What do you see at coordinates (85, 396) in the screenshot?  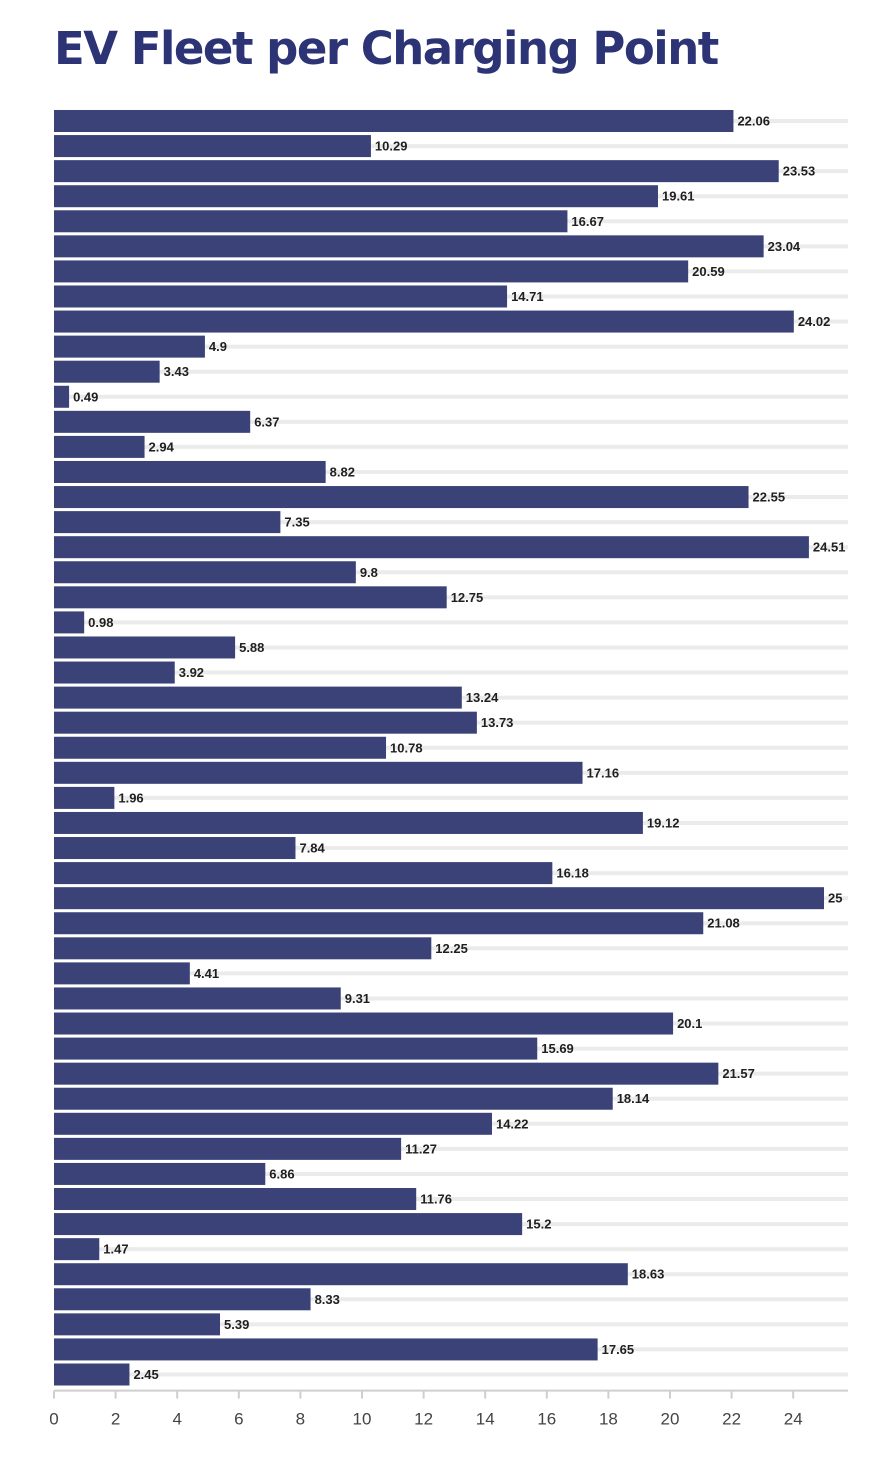 I see `data-label: 0.49` at bounding box center [85, 396].